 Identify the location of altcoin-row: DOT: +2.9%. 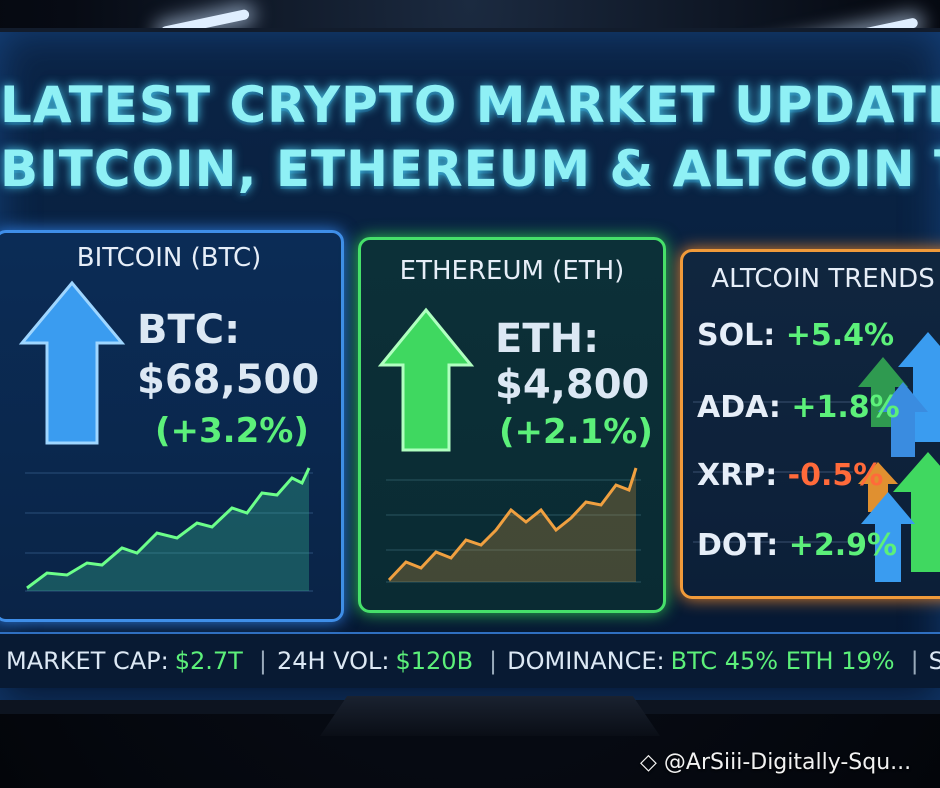
(797, 545).